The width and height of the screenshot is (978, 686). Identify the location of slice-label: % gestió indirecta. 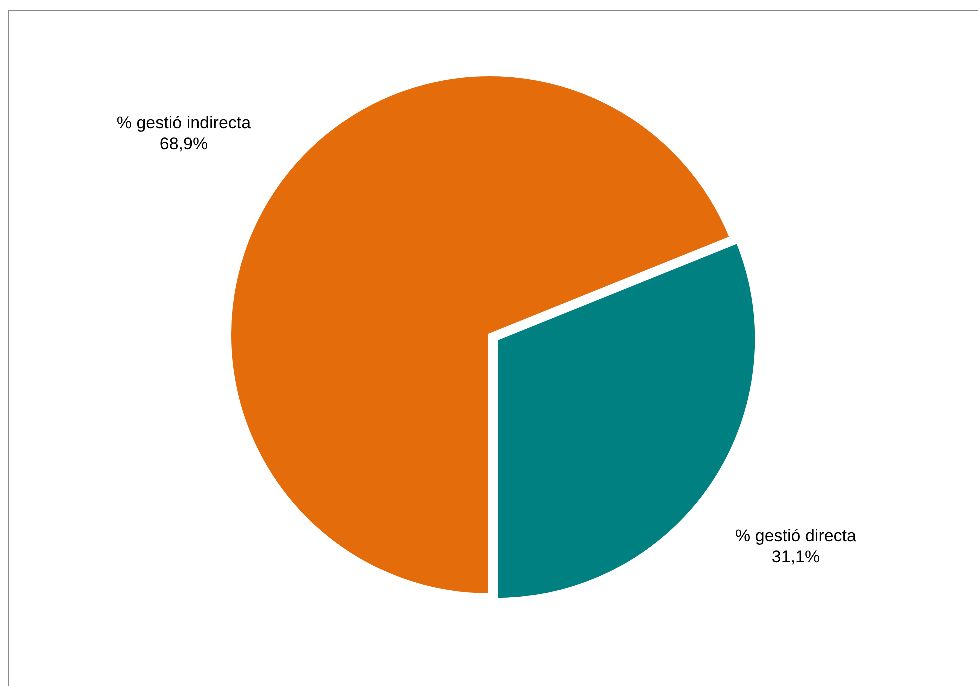
(184, 122).